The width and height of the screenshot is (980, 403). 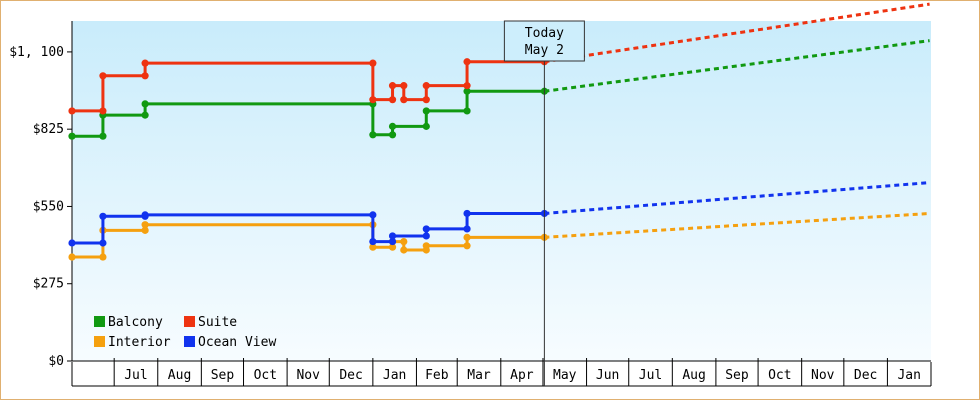 What do you see at coordinates (479, 375) in the screenshot?
I see `x-tick-label: Mar` at bounding box center [479, 375].